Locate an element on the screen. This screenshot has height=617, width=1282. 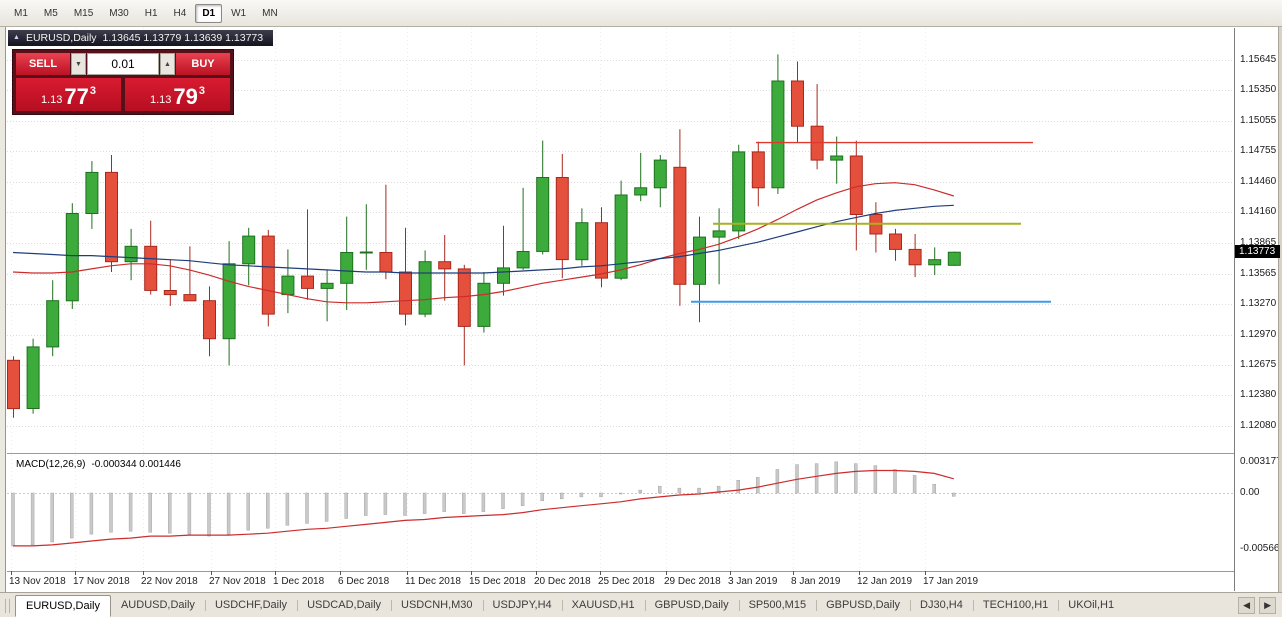
timeframe-button-m1: M1 is located at coordinates (21, 13).